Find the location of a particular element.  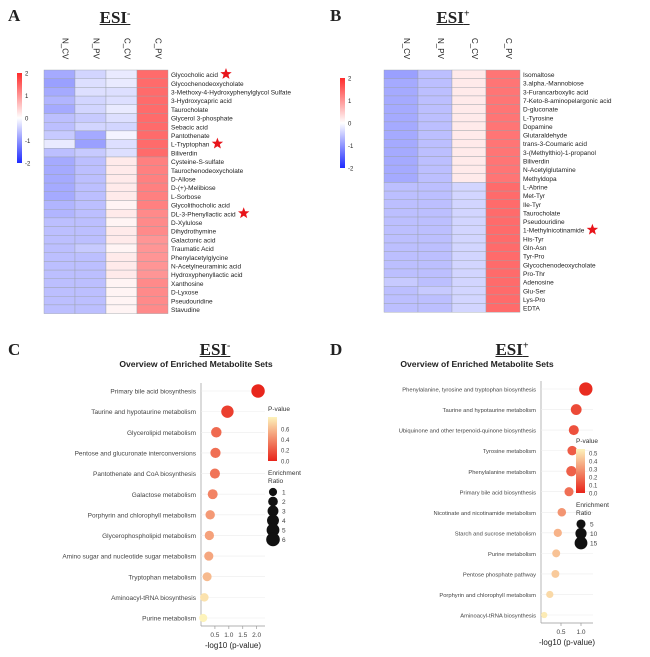

row-label: 1-Methylnicotinamide is located at coordinates (554, 231).